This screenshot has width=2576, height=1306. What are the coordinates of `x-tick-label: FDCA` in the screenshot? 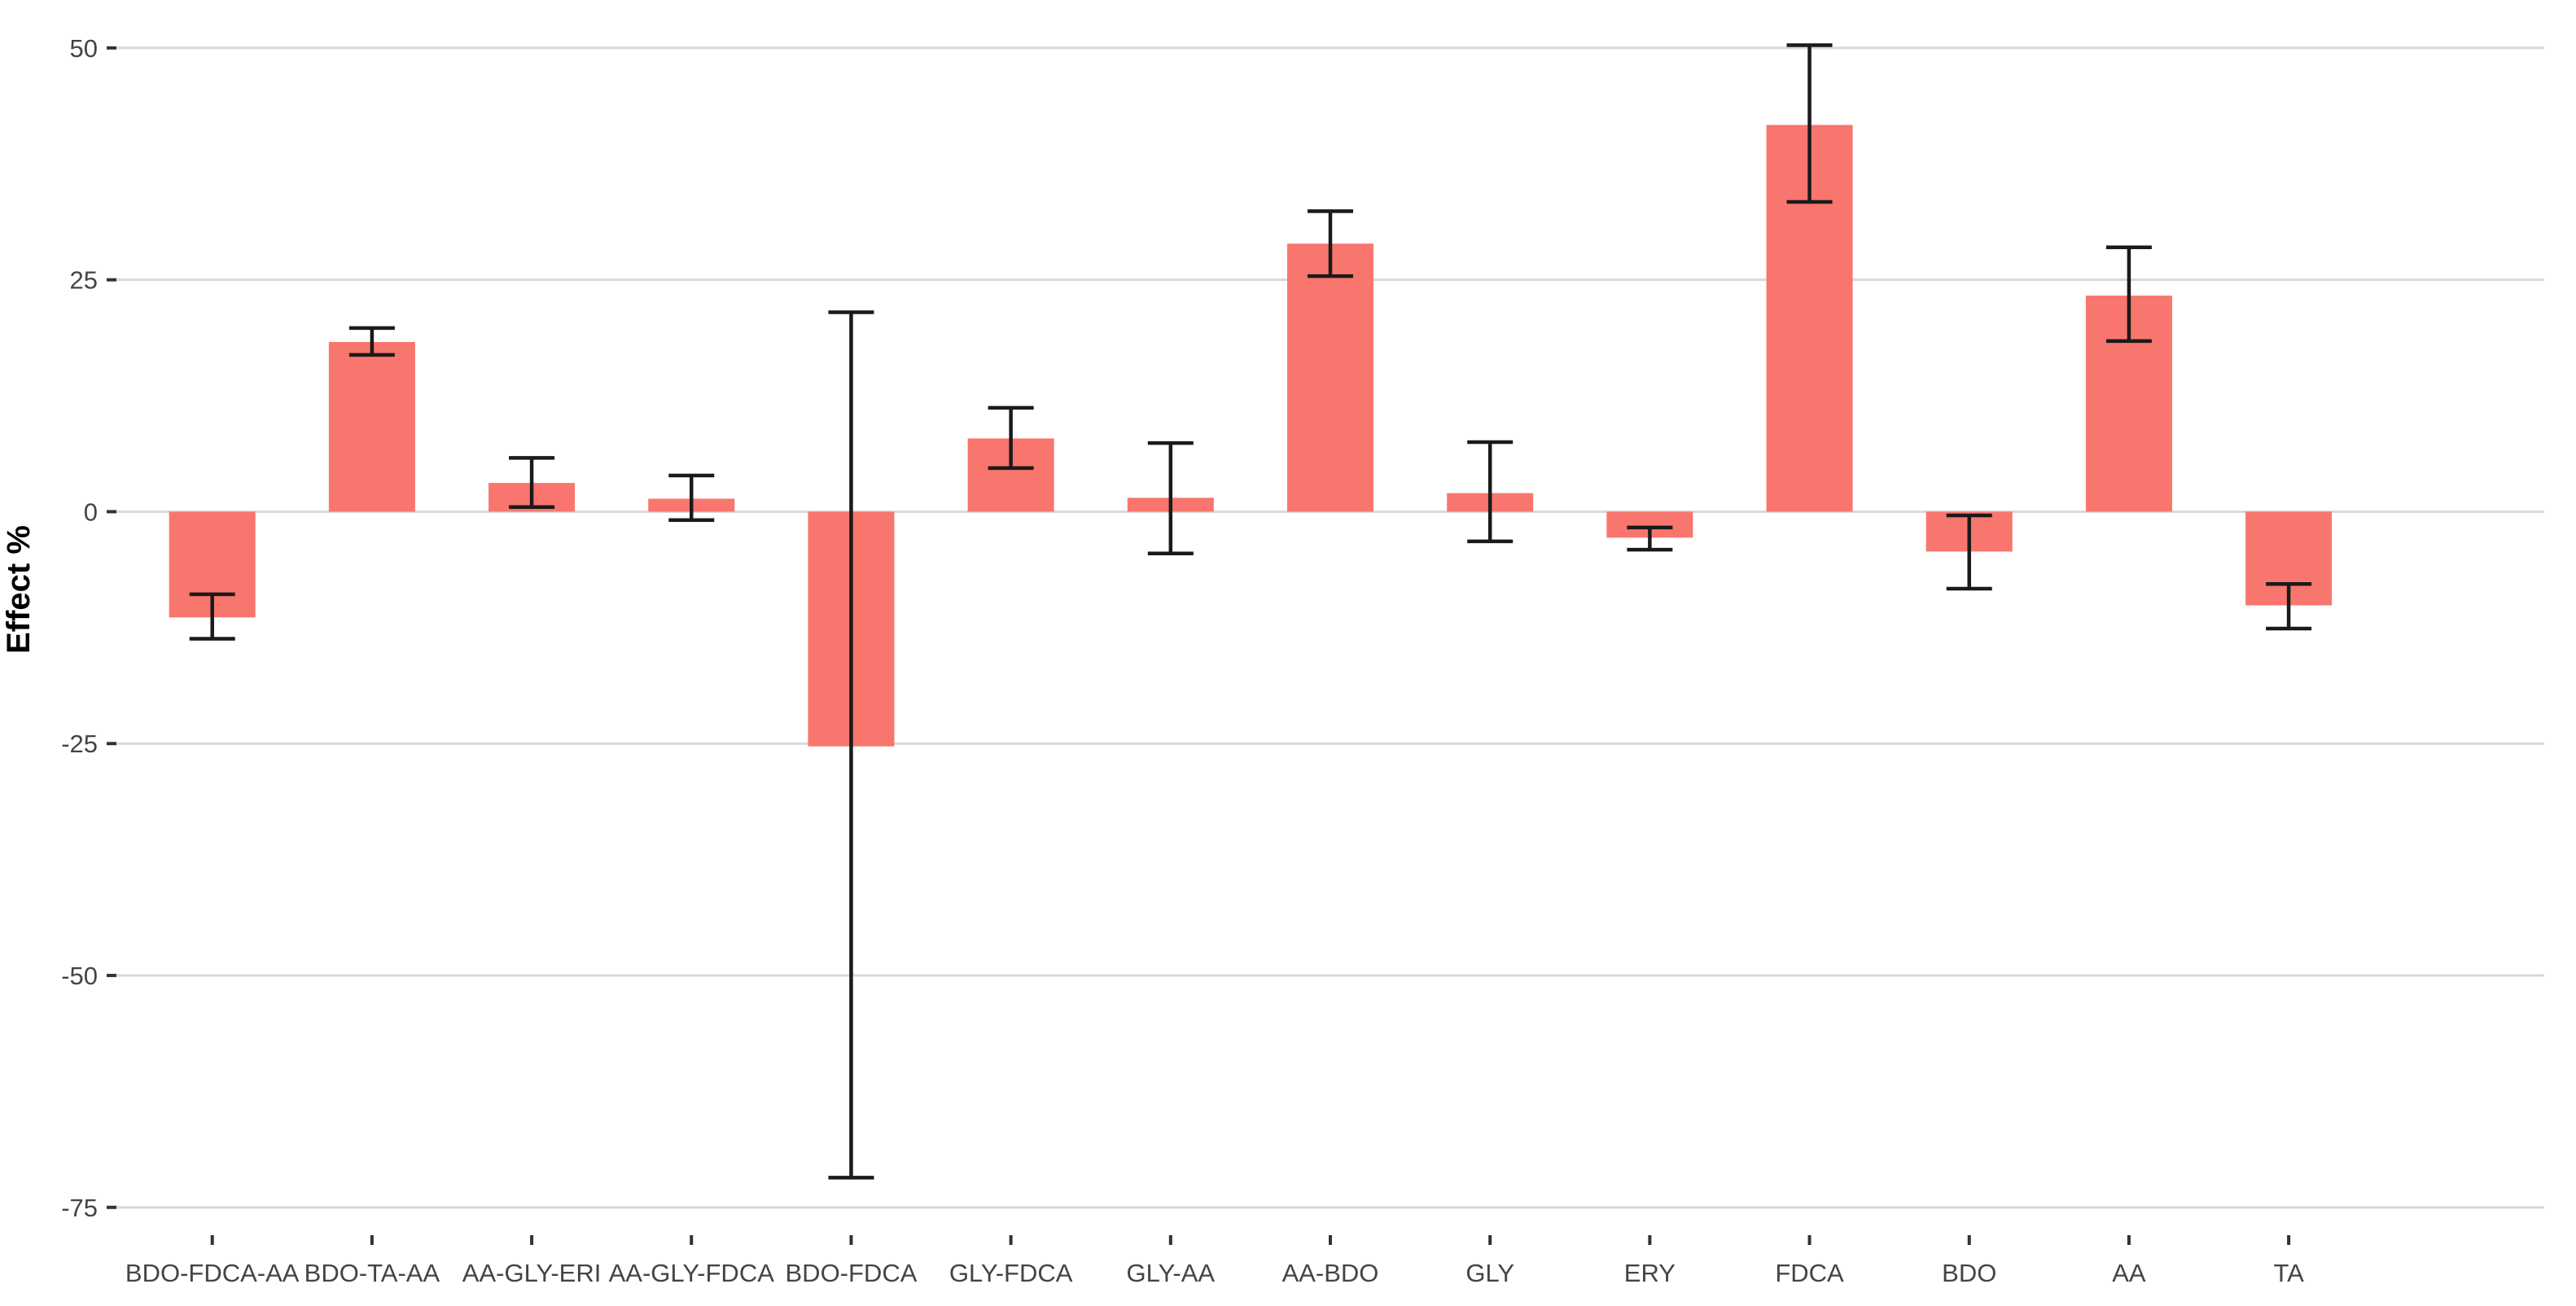 It's located at (1809, 1273).